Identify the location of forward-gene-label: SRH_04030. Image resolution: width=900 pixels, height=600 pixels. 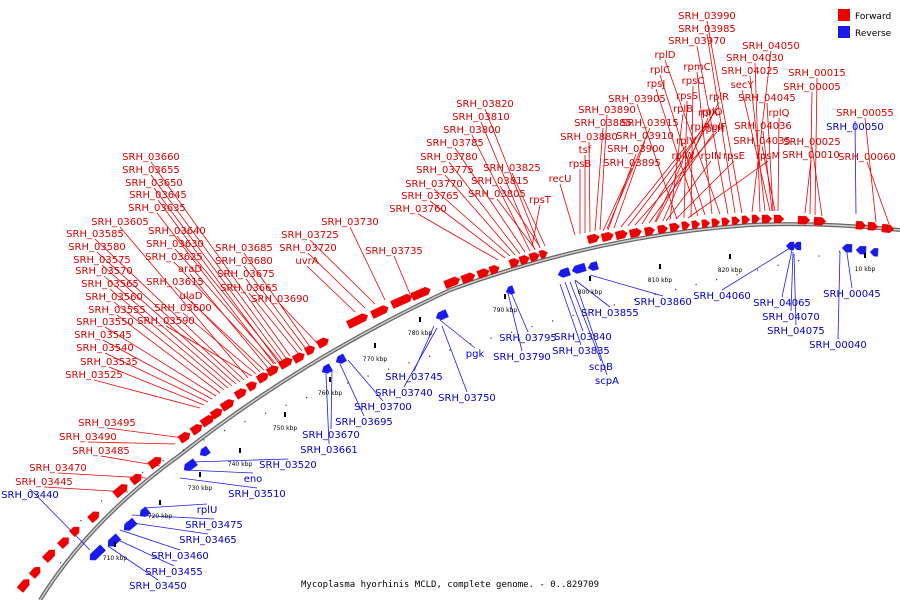
(755, 58).